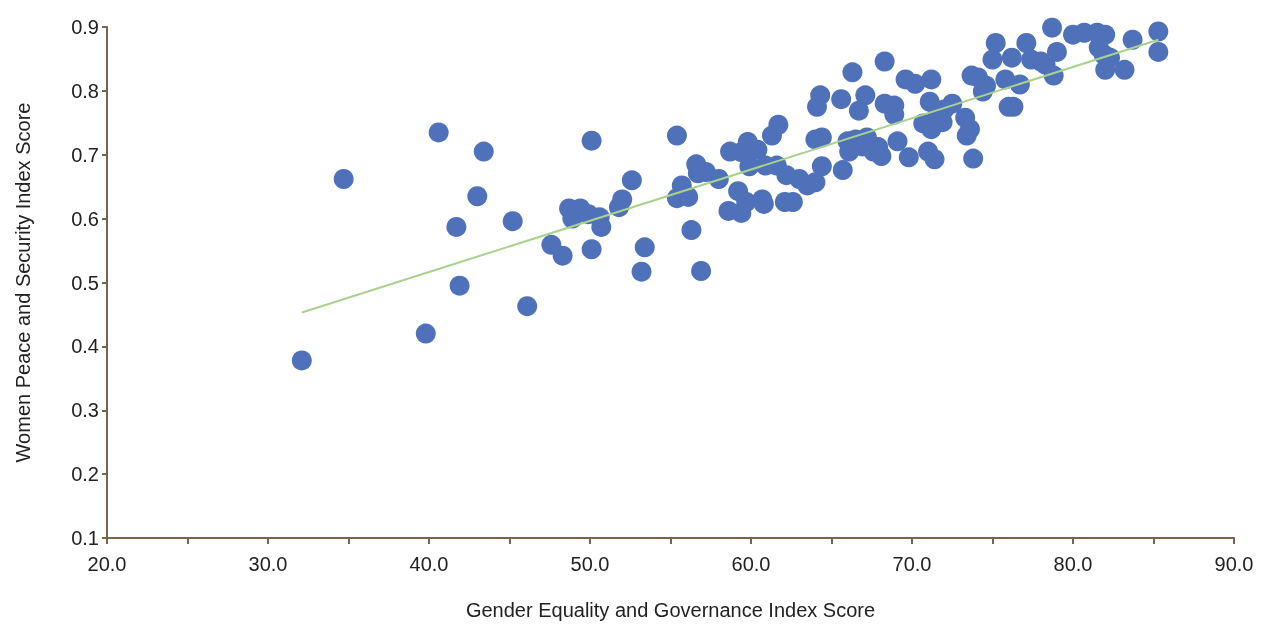 This screenshot has height=625, width=1262. I want to click on x-tick-label: 30.0, so click(268, 564).